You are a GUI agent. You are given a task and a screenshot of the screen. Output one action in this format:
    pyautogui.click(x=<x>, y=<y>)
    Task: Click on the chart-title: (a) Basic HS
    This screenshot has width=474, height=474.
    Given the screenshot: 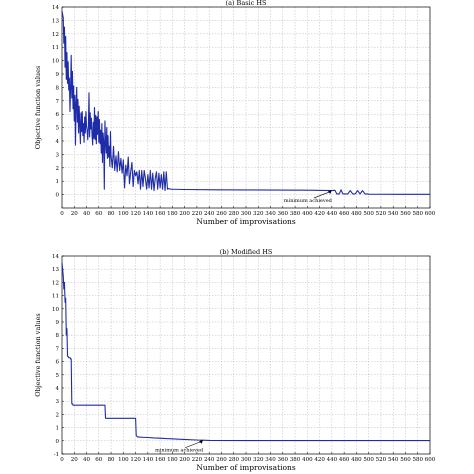 What is the action you would take?
    pyautogui.click(x=246, y=3)
    